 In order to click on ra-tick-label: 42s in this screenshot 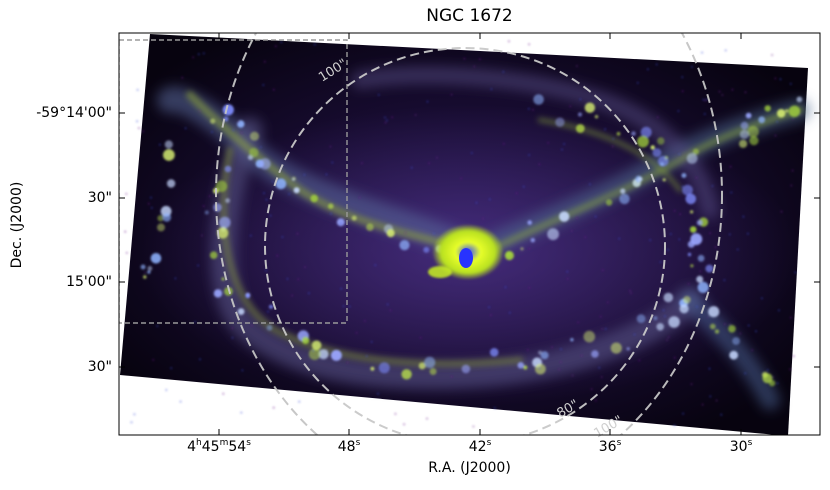, I will do `click(480, 446)`.